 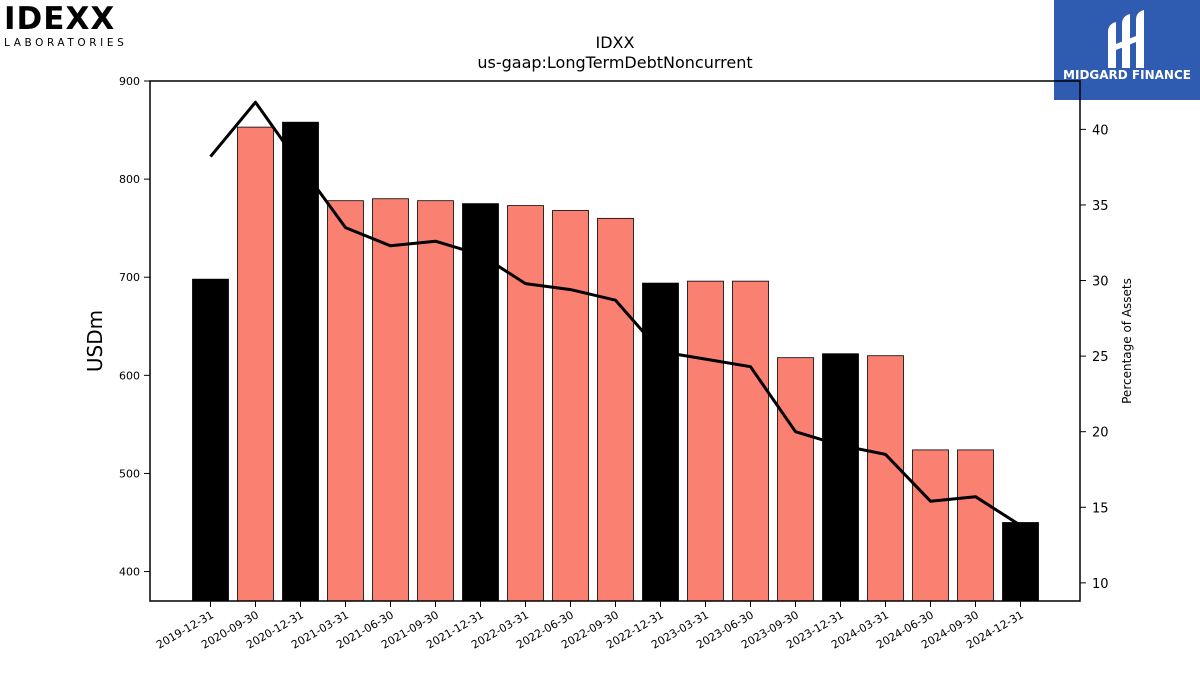 What do you see at coordinates (134, 327) in the screenshot?
I see `left-axis: 400 500 600 700 800 900` at bounding box center [134, 327].